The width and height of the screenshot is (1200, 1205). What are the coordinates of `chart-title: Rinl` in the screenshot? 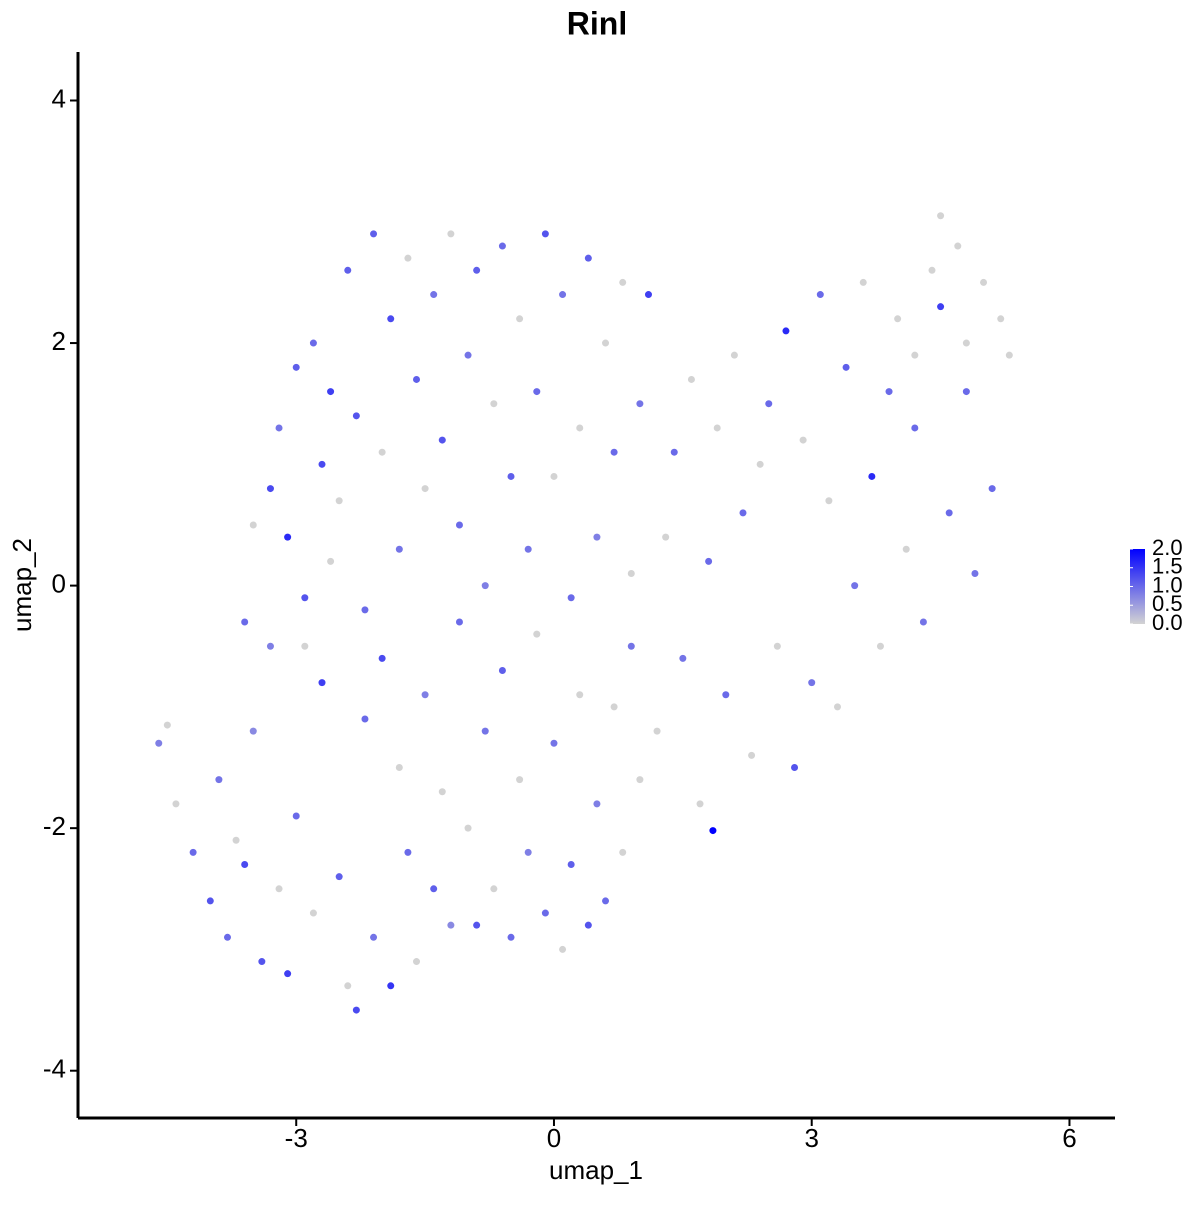 It's located at (597, 23).